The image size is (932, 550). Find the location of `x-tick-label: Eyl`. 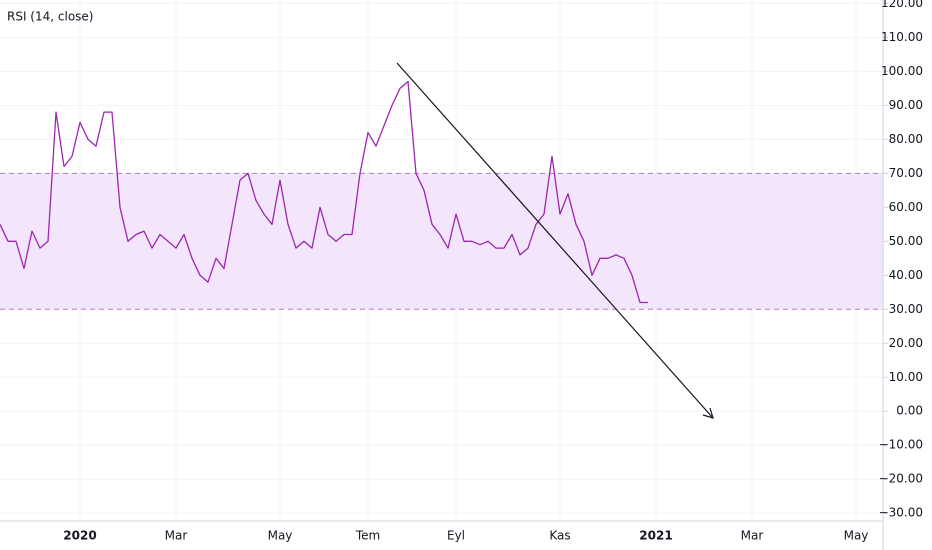

x-tick-label: Eyl is located at coordinates (456, 536).